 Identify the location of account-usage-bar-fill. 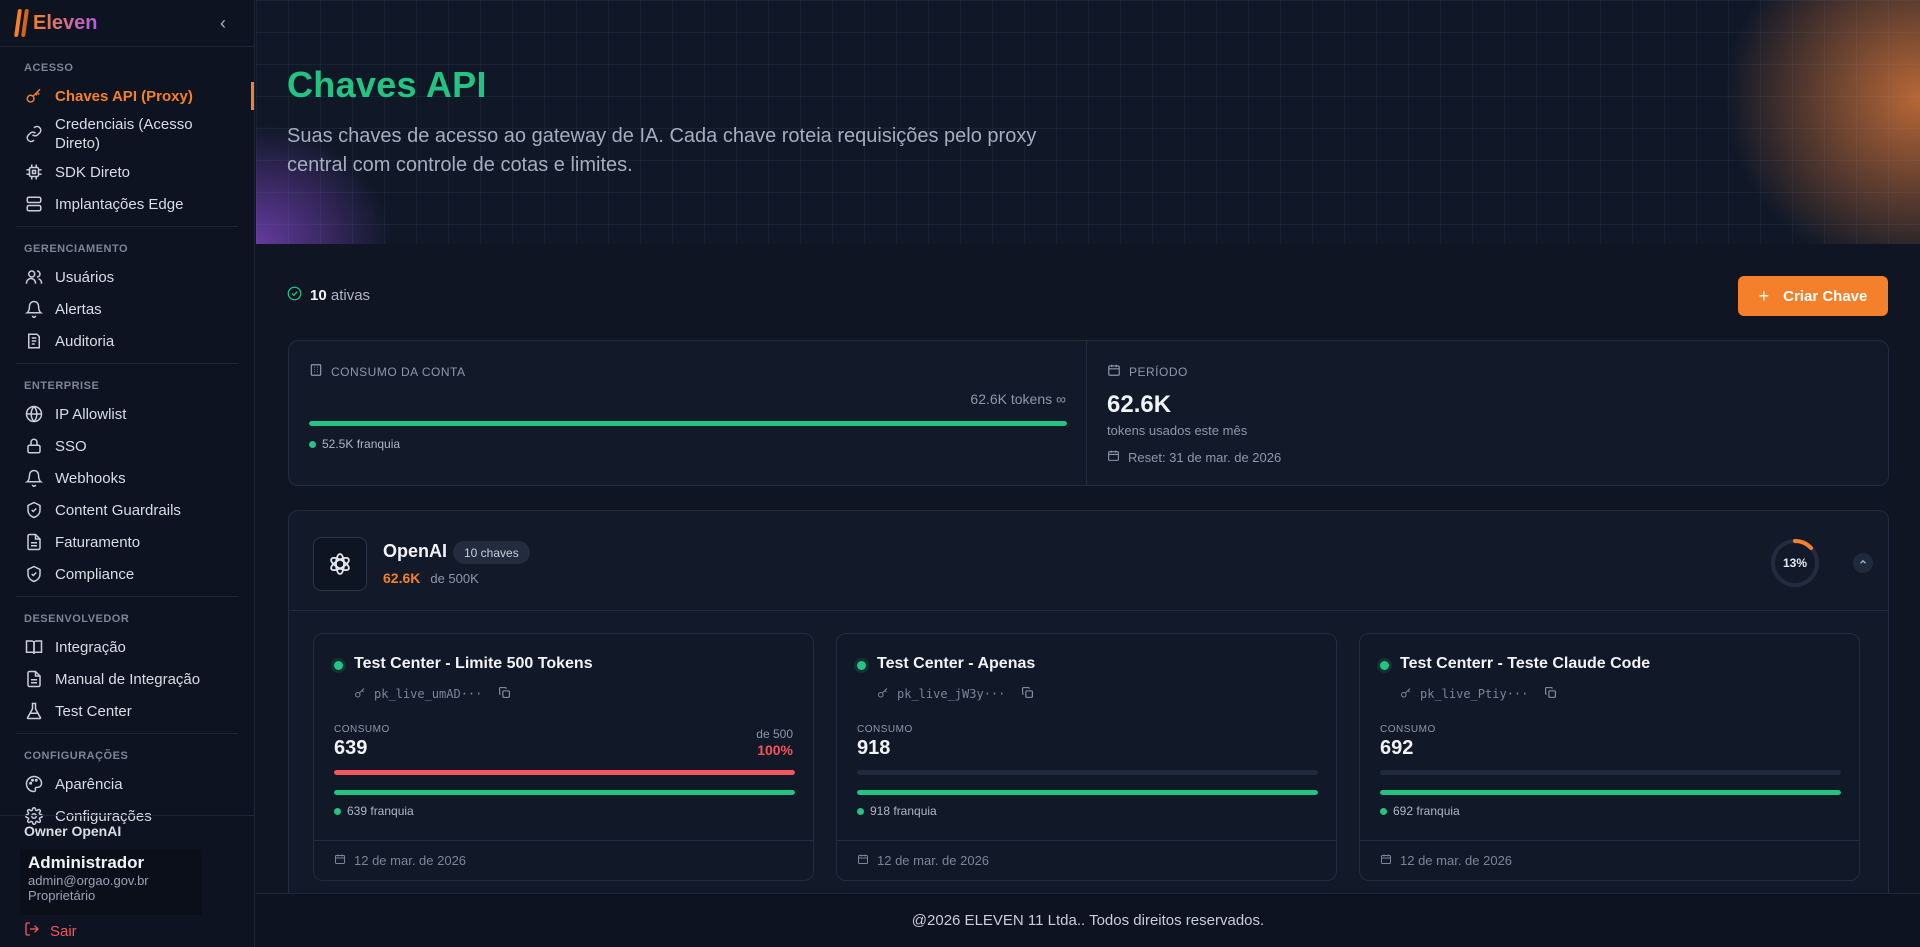
(688, 423).